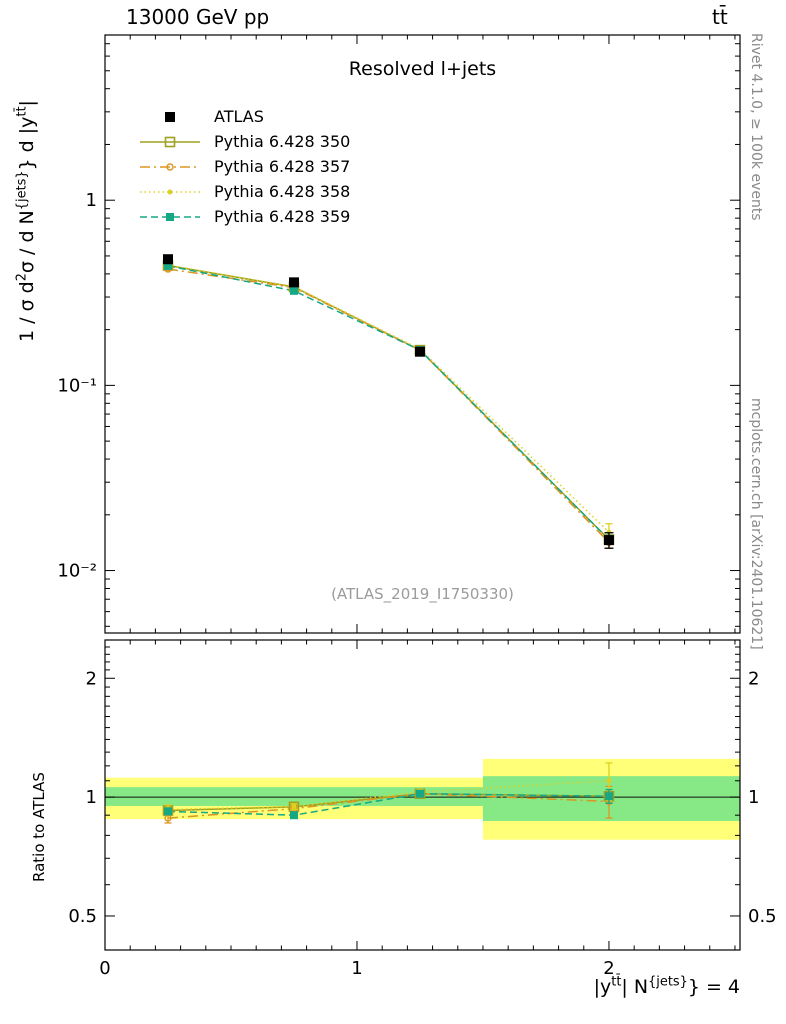 This screenshot has width=786, height=1024. I want to click on legend-item-4: Pythia 6.428 359, so click(244, 216).